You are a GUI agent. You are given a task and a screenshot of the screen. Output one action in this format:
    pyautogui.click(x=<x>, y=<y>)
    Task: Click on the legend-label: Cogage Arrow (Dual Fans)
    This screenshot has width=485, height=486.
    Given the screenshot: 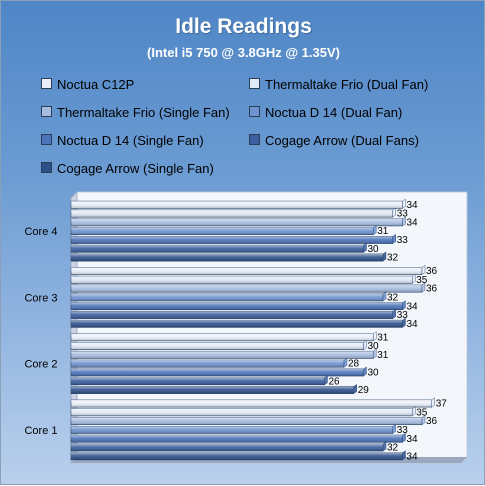 What is the action you would take?
    pyautogui.click(x=342, y=140)
    